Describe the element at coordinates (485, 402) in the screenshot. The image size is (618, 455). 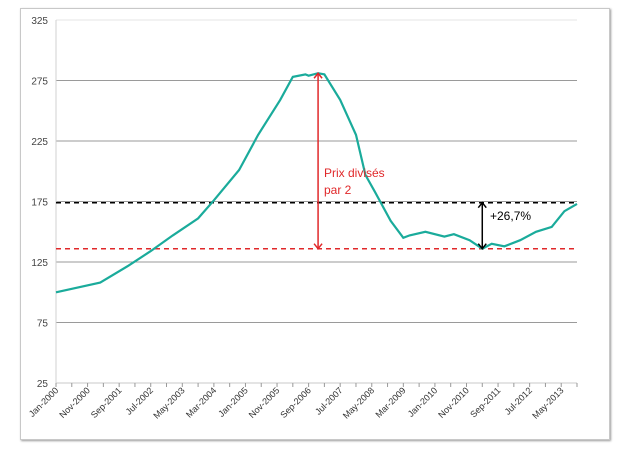
I see `x-tick-label: Sep-2011` at that location.